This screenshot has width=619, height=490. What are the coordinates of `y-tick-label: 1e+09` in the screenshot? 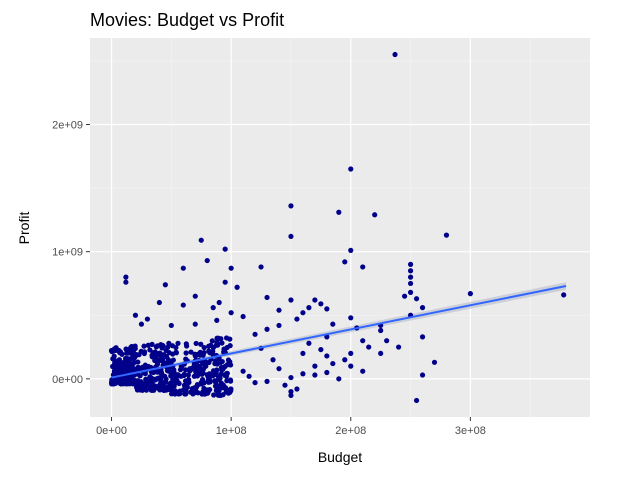 It's located at (67, 253).